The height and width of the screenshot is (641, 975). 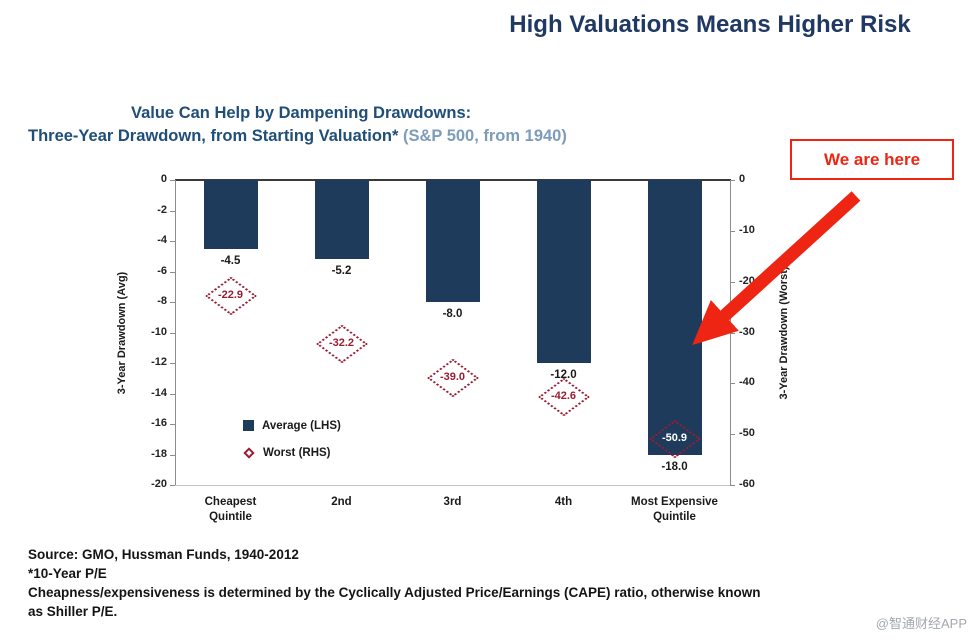 I want to click on bar-value-label: -4.5, so click(x=230, y=260).